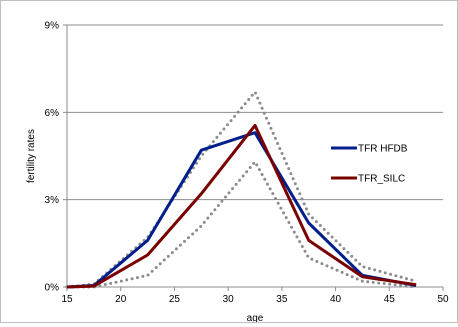 The width and height of the screenshot is (458, 327). What do you see at coordinates (336, 299) in the screenshot?
I see `x-tick-label: 40` at bounding box center [336, 299].